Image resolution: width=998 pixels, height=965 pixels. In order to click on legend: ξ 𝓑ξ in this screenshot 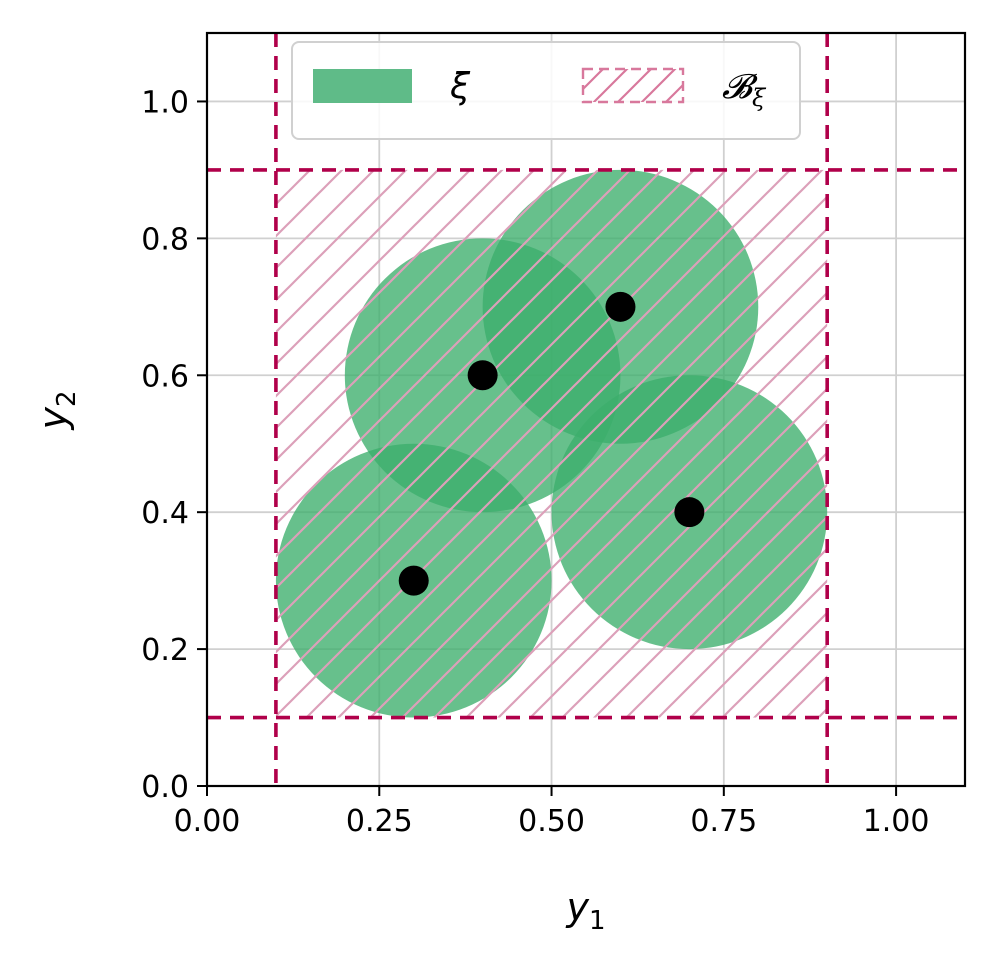, I will do `click(546, 90)`.